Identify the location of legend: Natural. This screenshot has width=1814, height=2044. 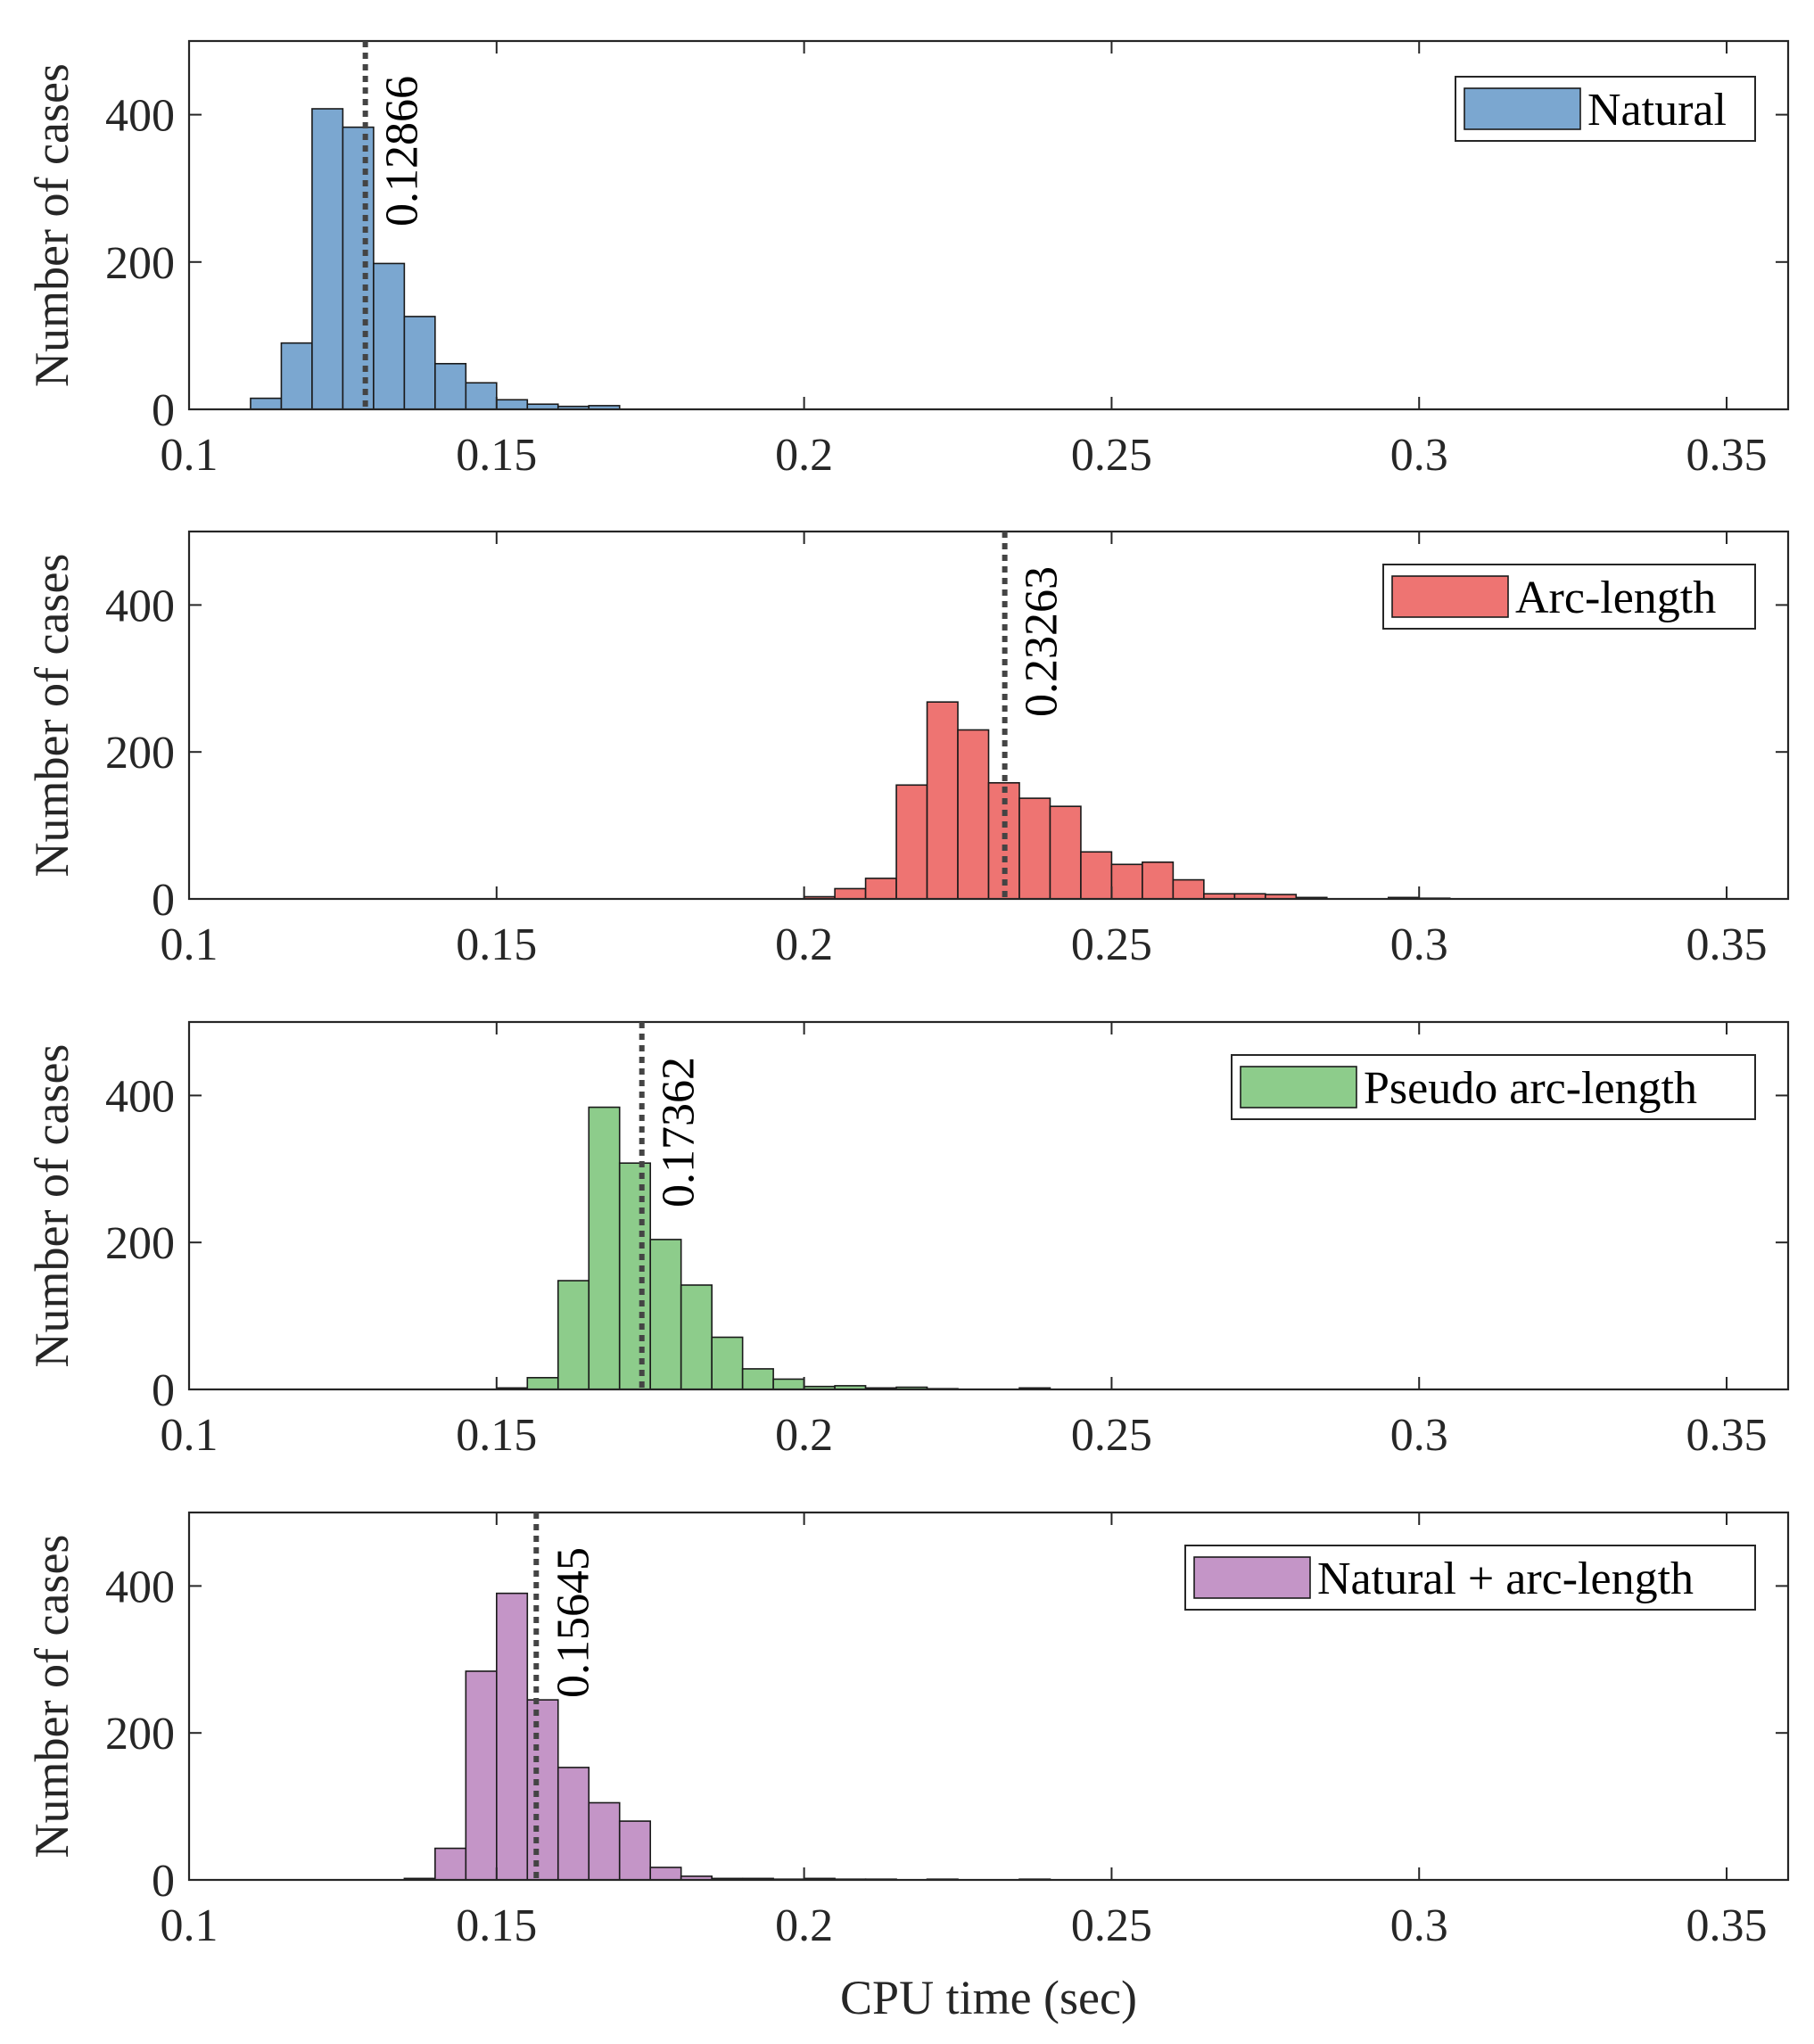
(1605, 109).